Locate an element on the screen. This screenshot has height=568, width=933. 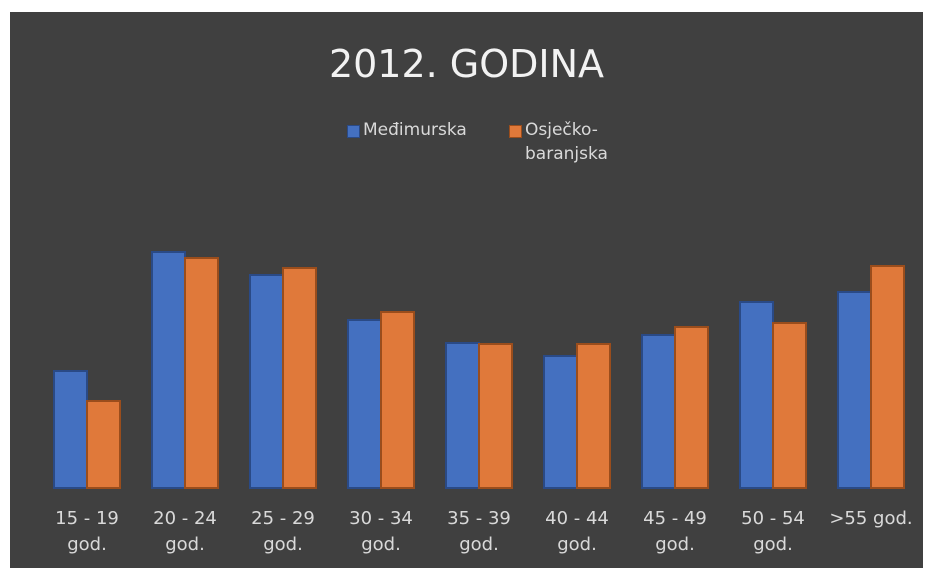
chart-title: 2012. GODINA is located at coordinates (466, 64).